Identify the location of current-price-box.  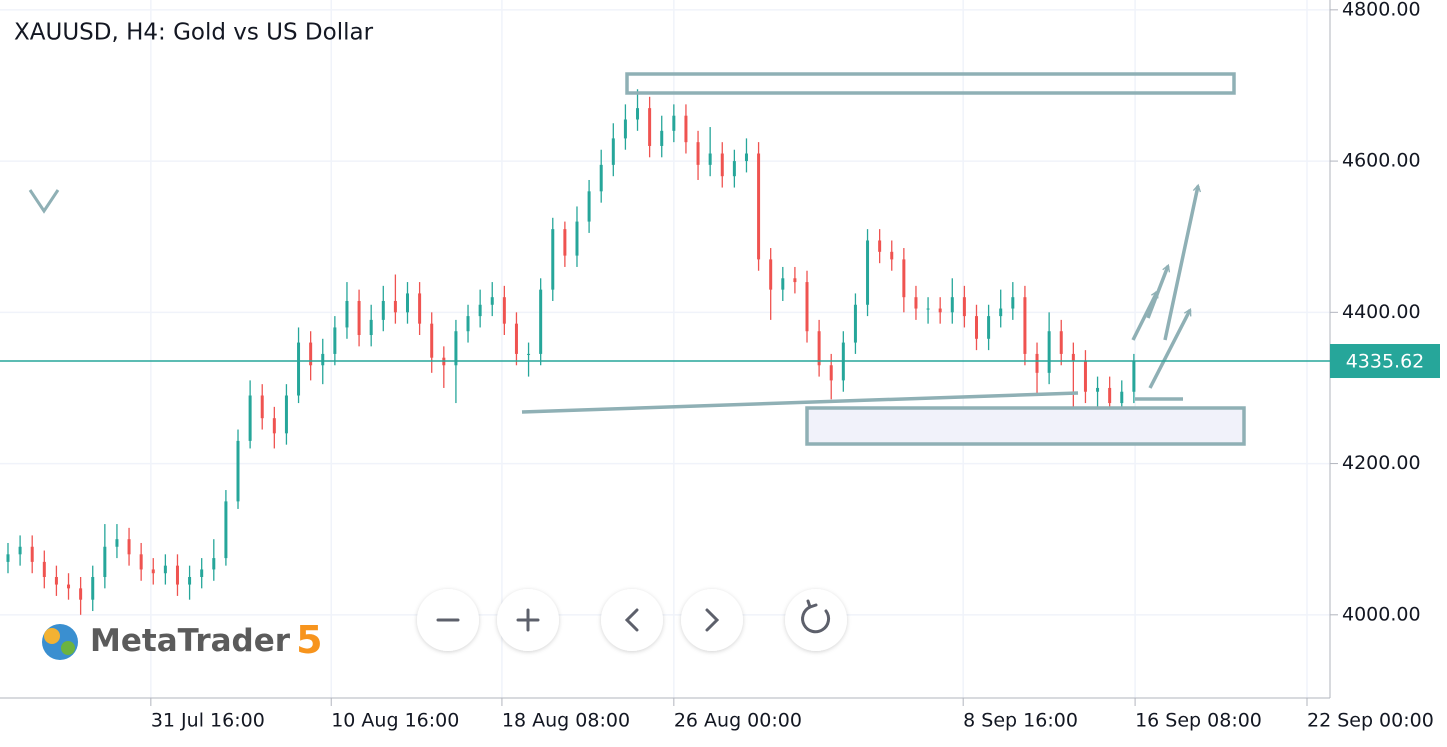
(1385, 361).